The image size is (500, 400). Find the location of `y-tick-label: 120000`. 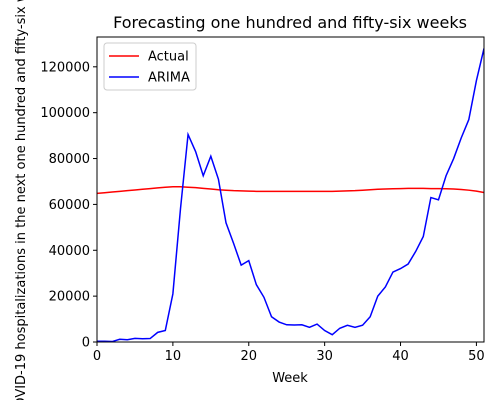

y-tick-label: 120000 is located at coordinates (65, 67).